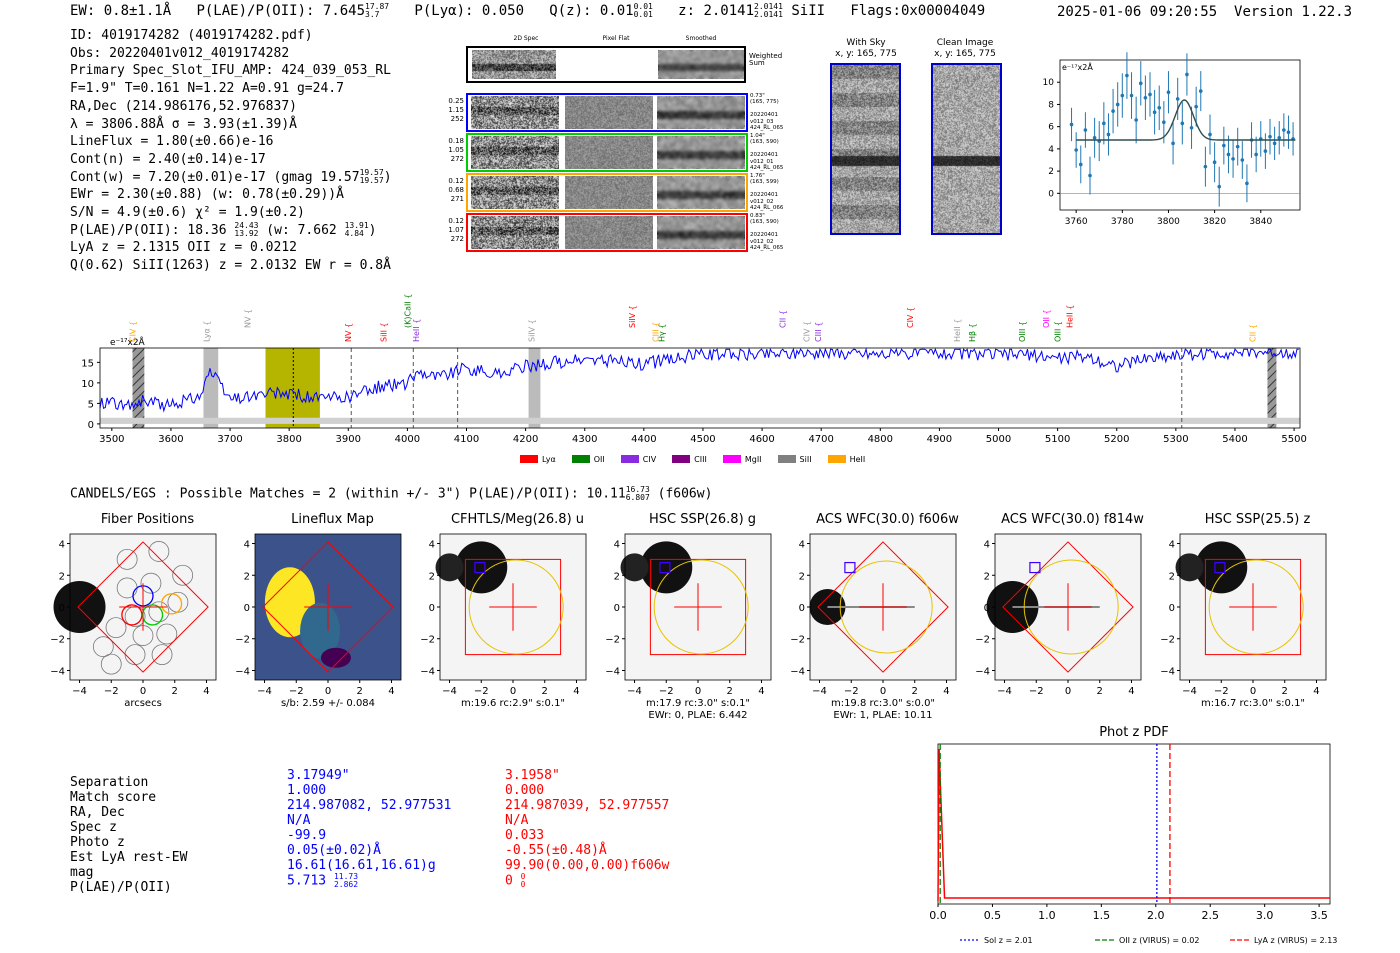 Image resolution: width=1400 pixels, height=953 pixels. I want to click on emission-line-label: CII {, so click(783, 319).